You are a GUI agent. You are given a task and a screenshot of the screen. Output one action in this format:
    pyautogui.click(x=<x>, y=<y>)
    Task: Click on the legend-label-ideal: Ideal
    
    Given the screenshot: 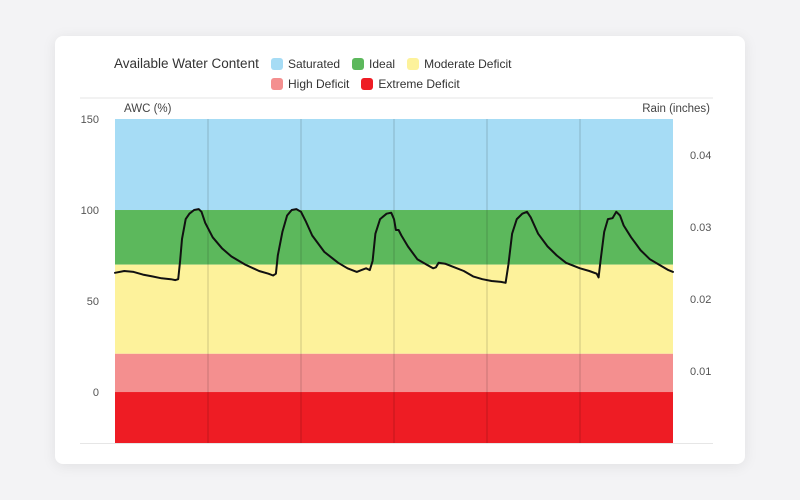 What is the action you would take?
    pyautogui.click(x=382, y=64)
    